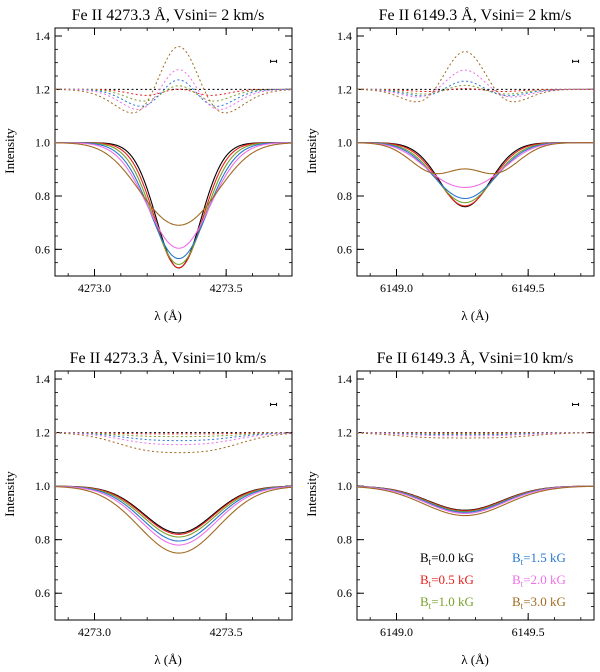 The image size is (600, 672). Describe the element at coordinates (168, 358) in the screenshot. I see `panel-title: Fe II 4273.3 Å, Vsini=10 km/s` at that location.